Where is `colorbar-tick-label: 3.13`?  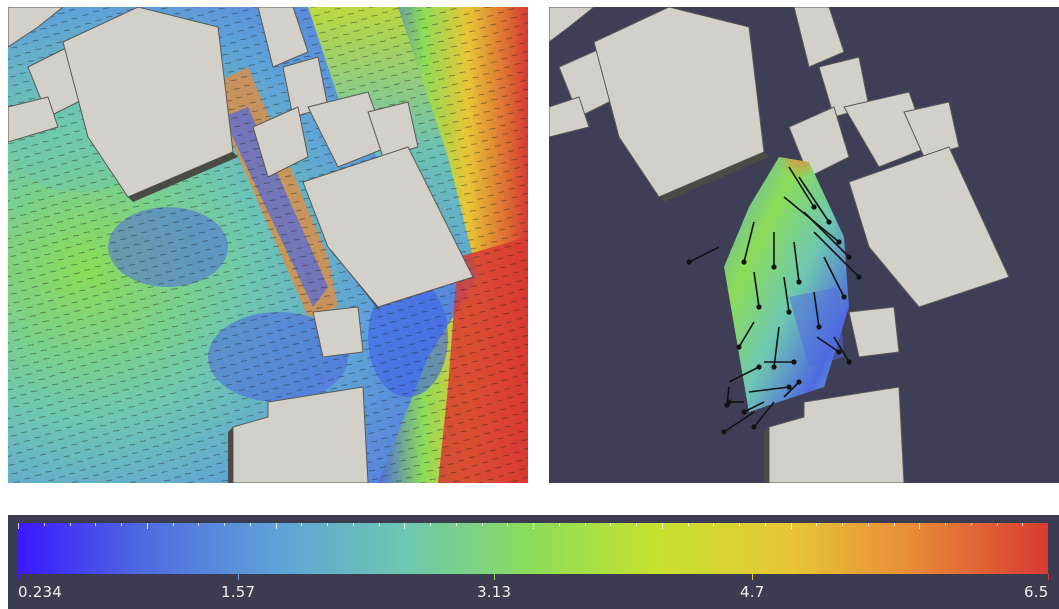 colorbar-tick-label: 3.13 is located at coordinates (494, 592).